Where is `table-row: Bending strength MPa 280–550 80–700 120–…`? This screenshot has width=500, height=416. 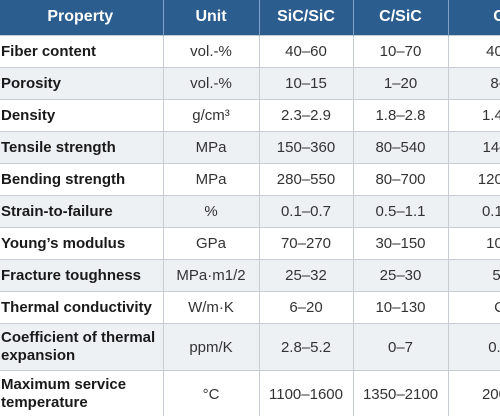 table-row: Bending strength MPa 280–550 80–700 120–… is located at coordinates (250, 179).